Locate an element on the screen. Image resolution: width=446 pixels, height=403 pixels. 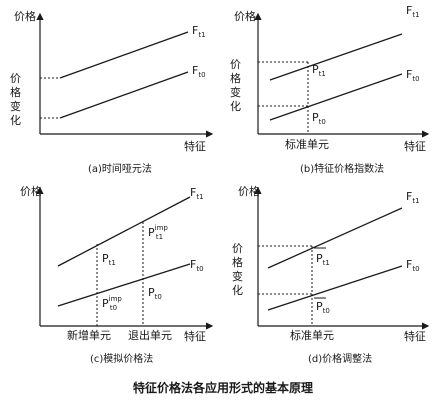
point-b-label: Pimp t1 is located at coordinates (158, 232).